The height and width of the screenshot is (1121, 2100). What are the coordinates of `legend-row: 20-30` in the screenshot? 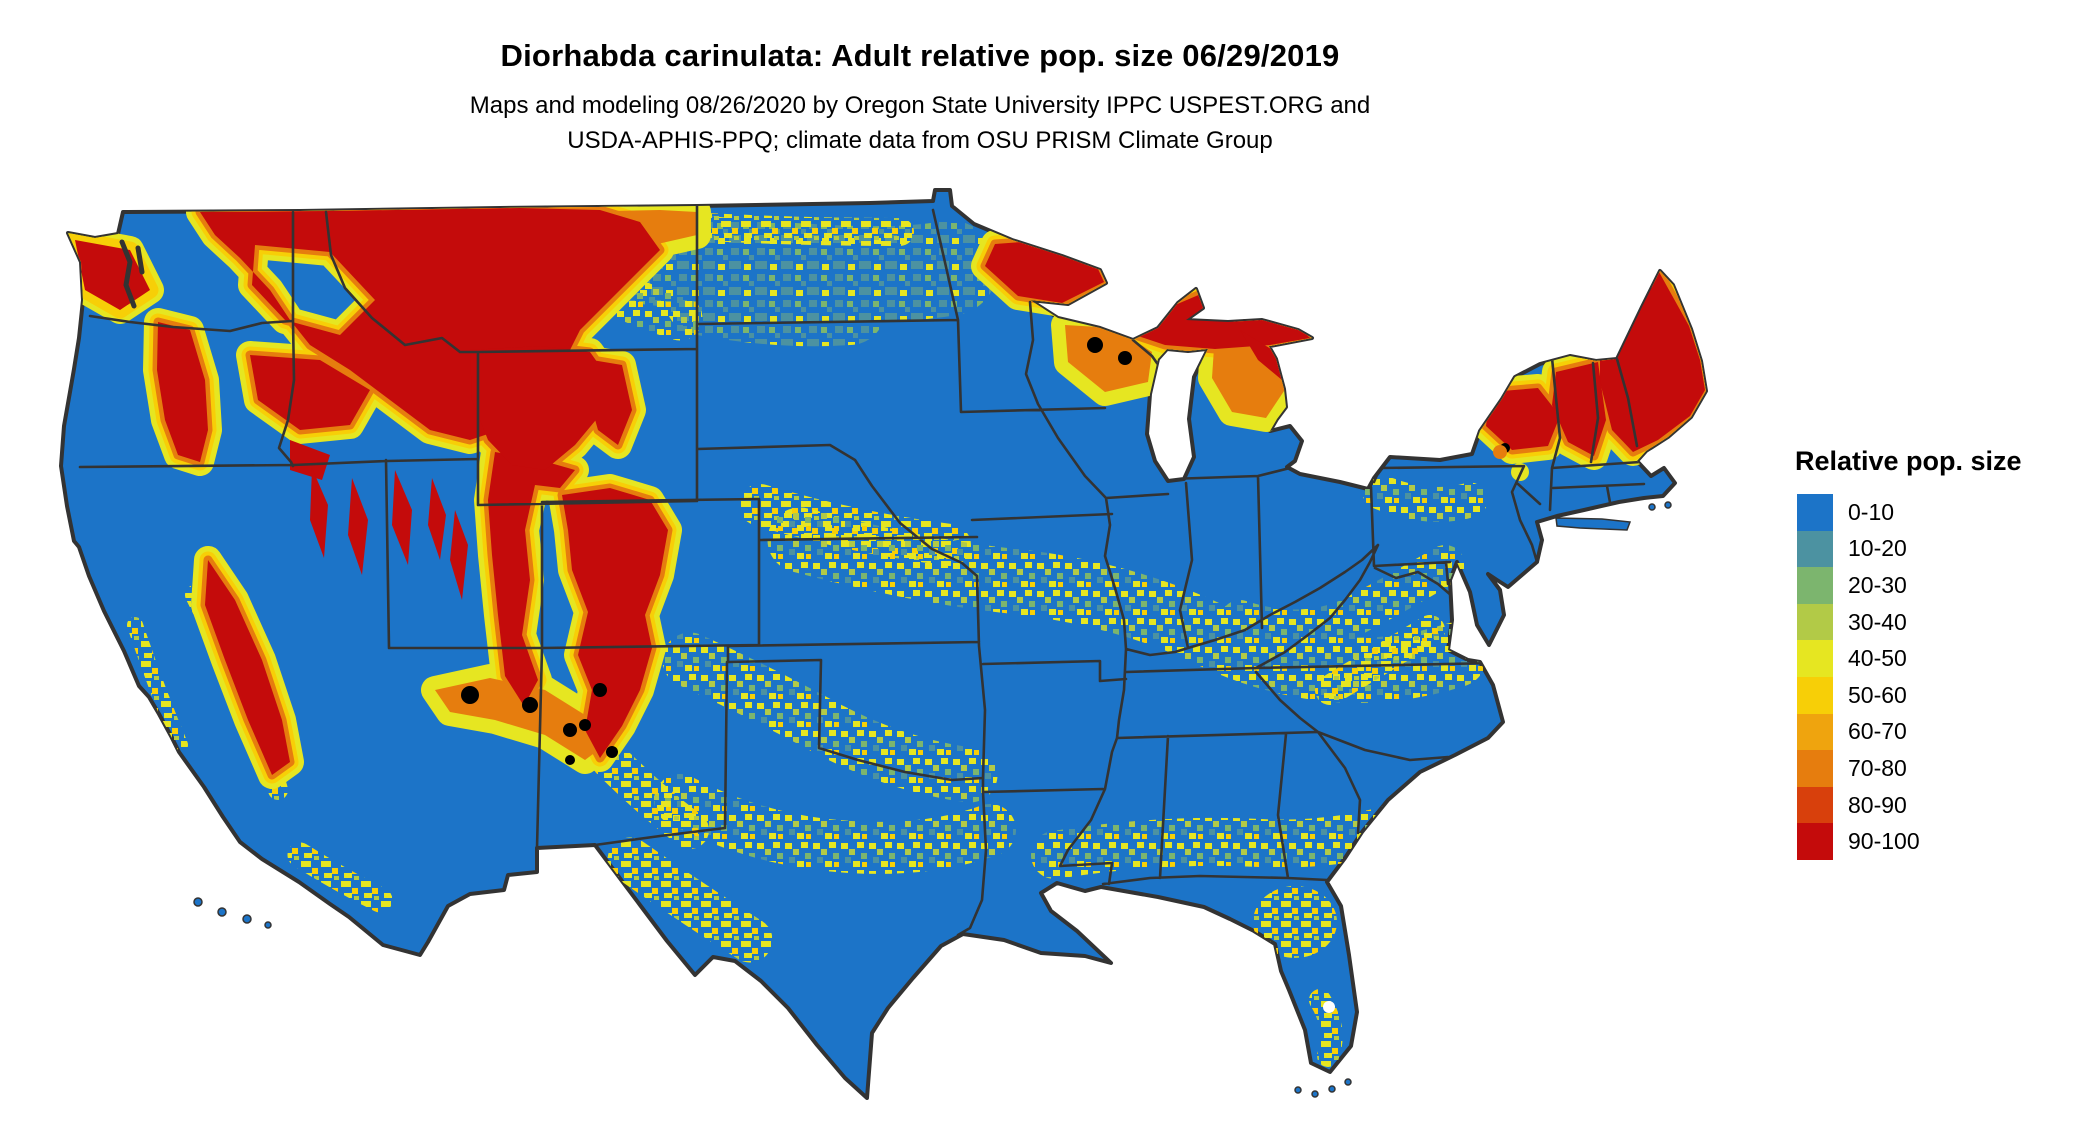 It's located at (1909, 585).